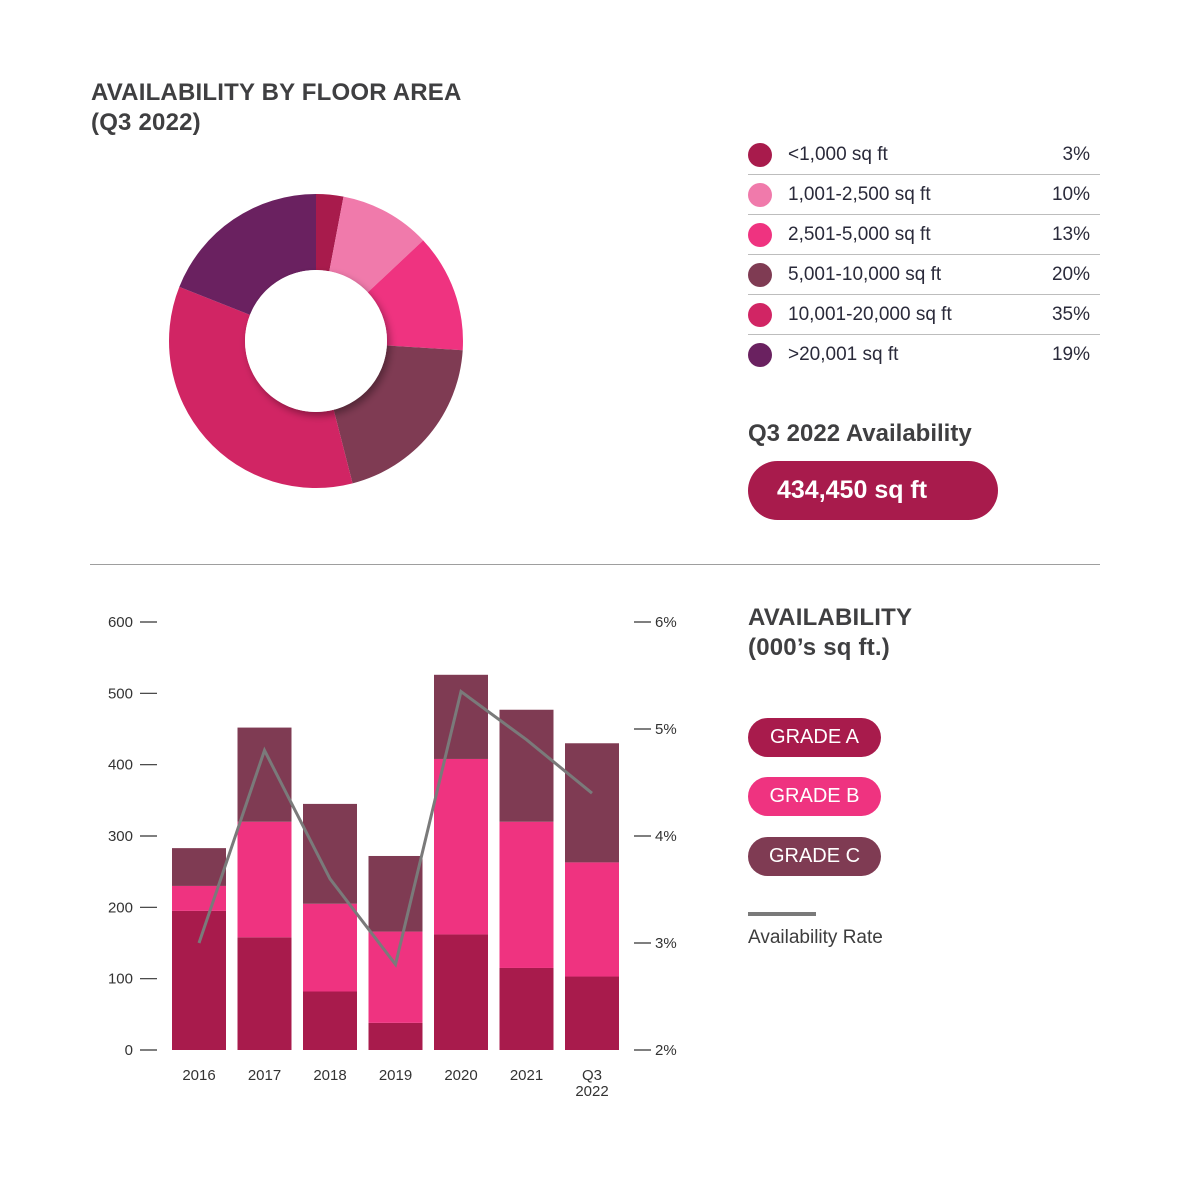  Describe the element at coordinates (120, 979) in the screenshot. I see `y-left-tick-label: 100` at that location.